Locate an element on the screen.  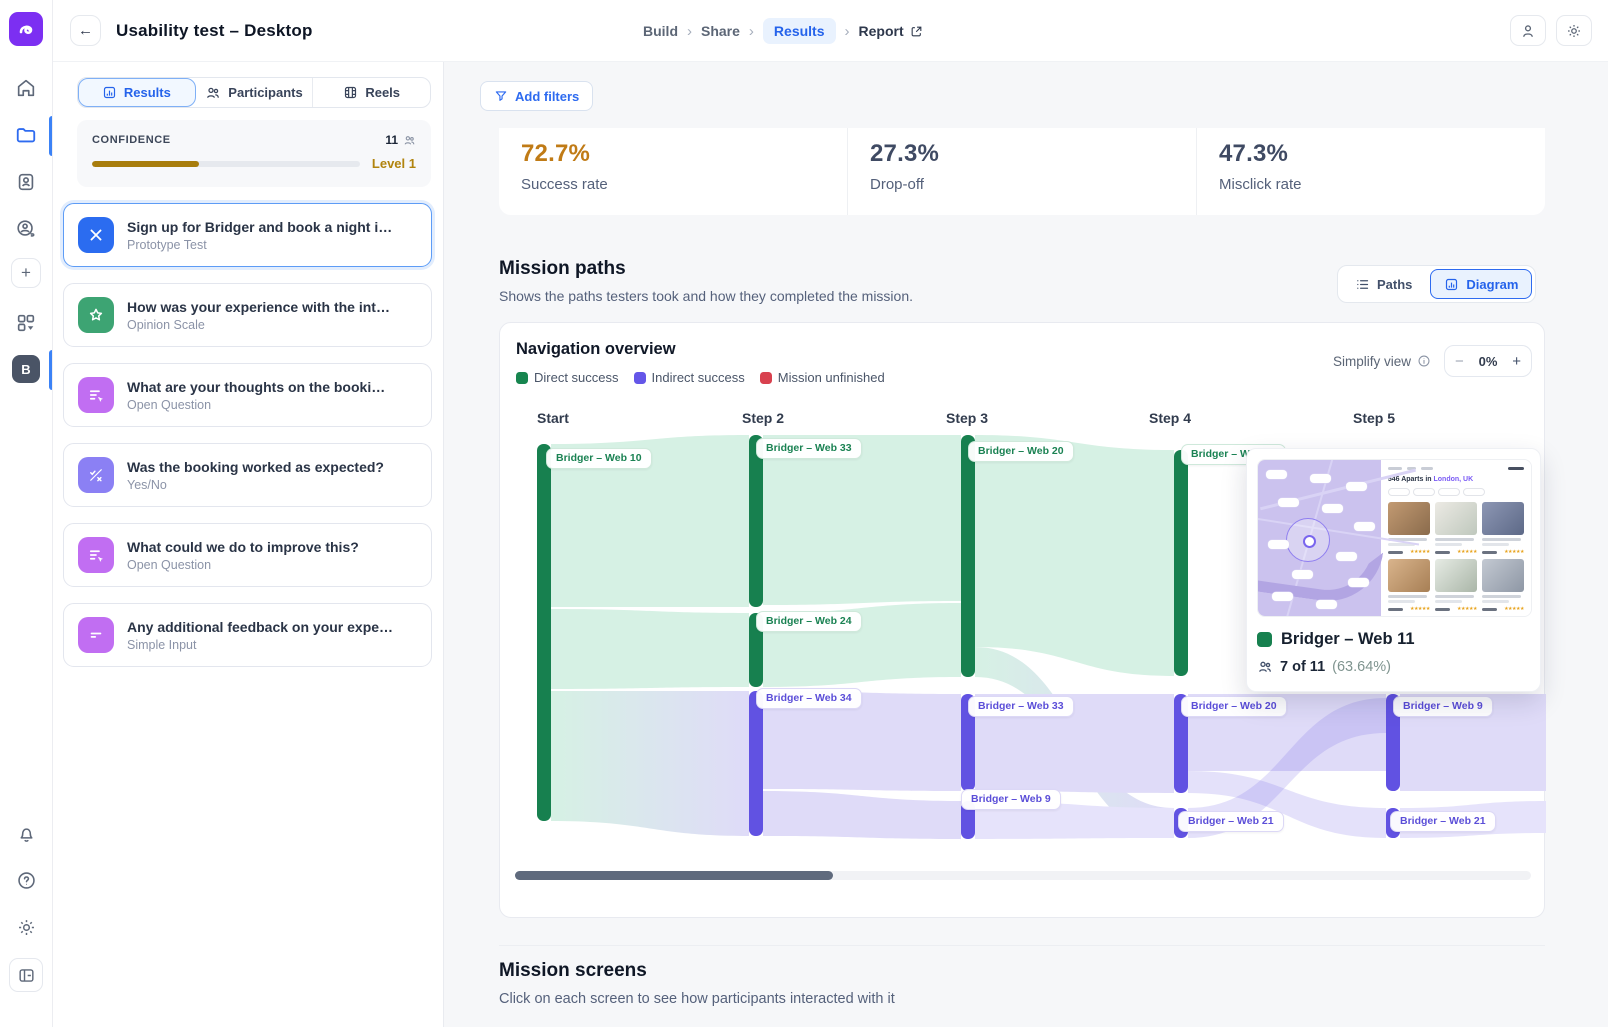
active-workspace-indicator is located at coordinates (50, 370).